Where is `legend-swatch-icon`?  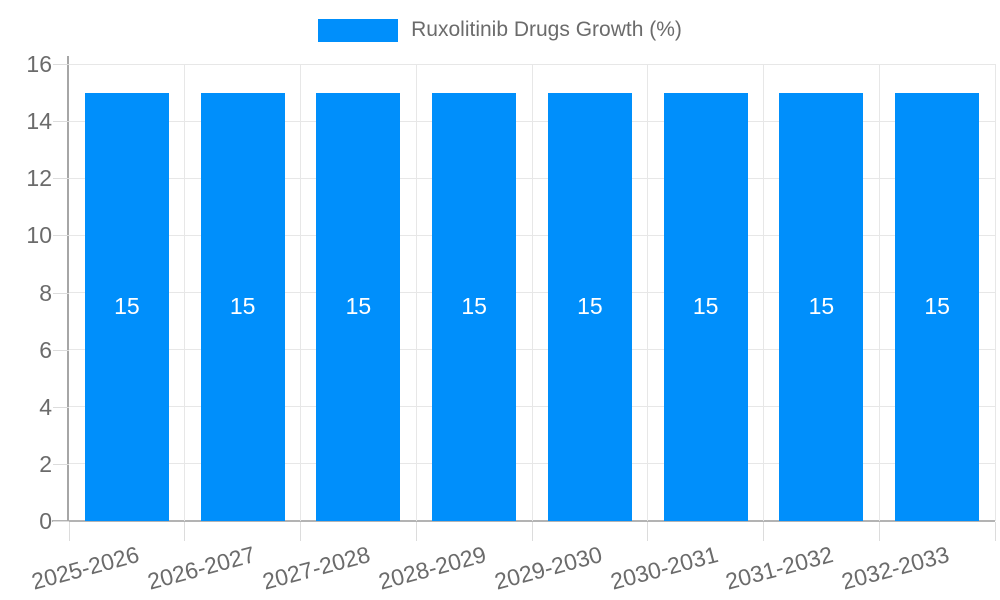
legend-swatch-icon is located at coordinates (358, 30).